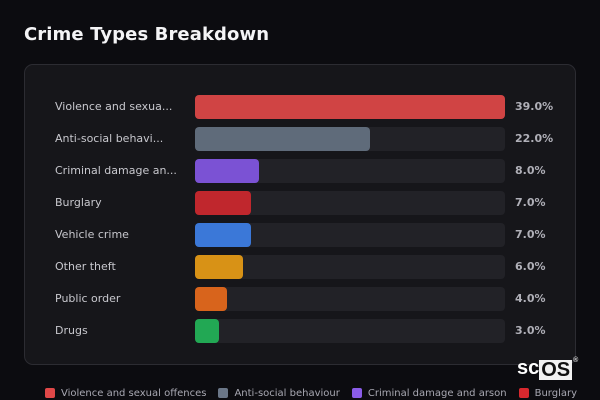 The height and width of the screenshot is (400, 600). I want to click on bar-value: 3.0%, so click(530, 330).